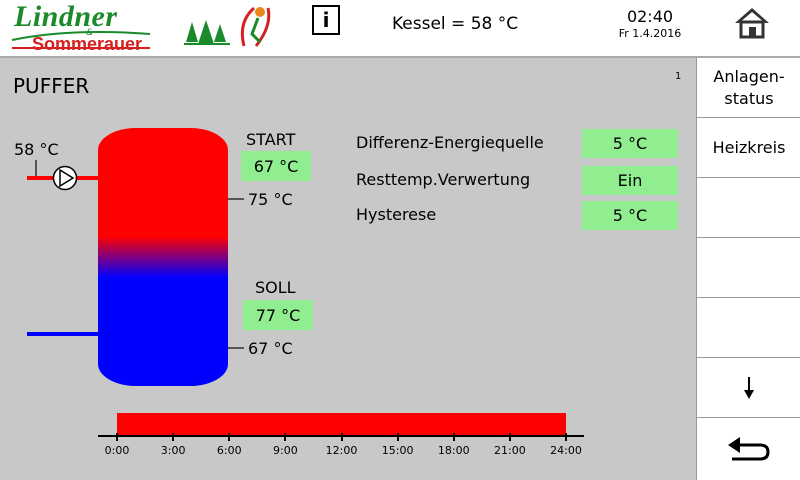 This screenshot has width=800, height=480. What do you see at coordinates (285, 450) in the screenshot?
I see `timeline-tick-label: 9:00` at bounding box center [285, 450].